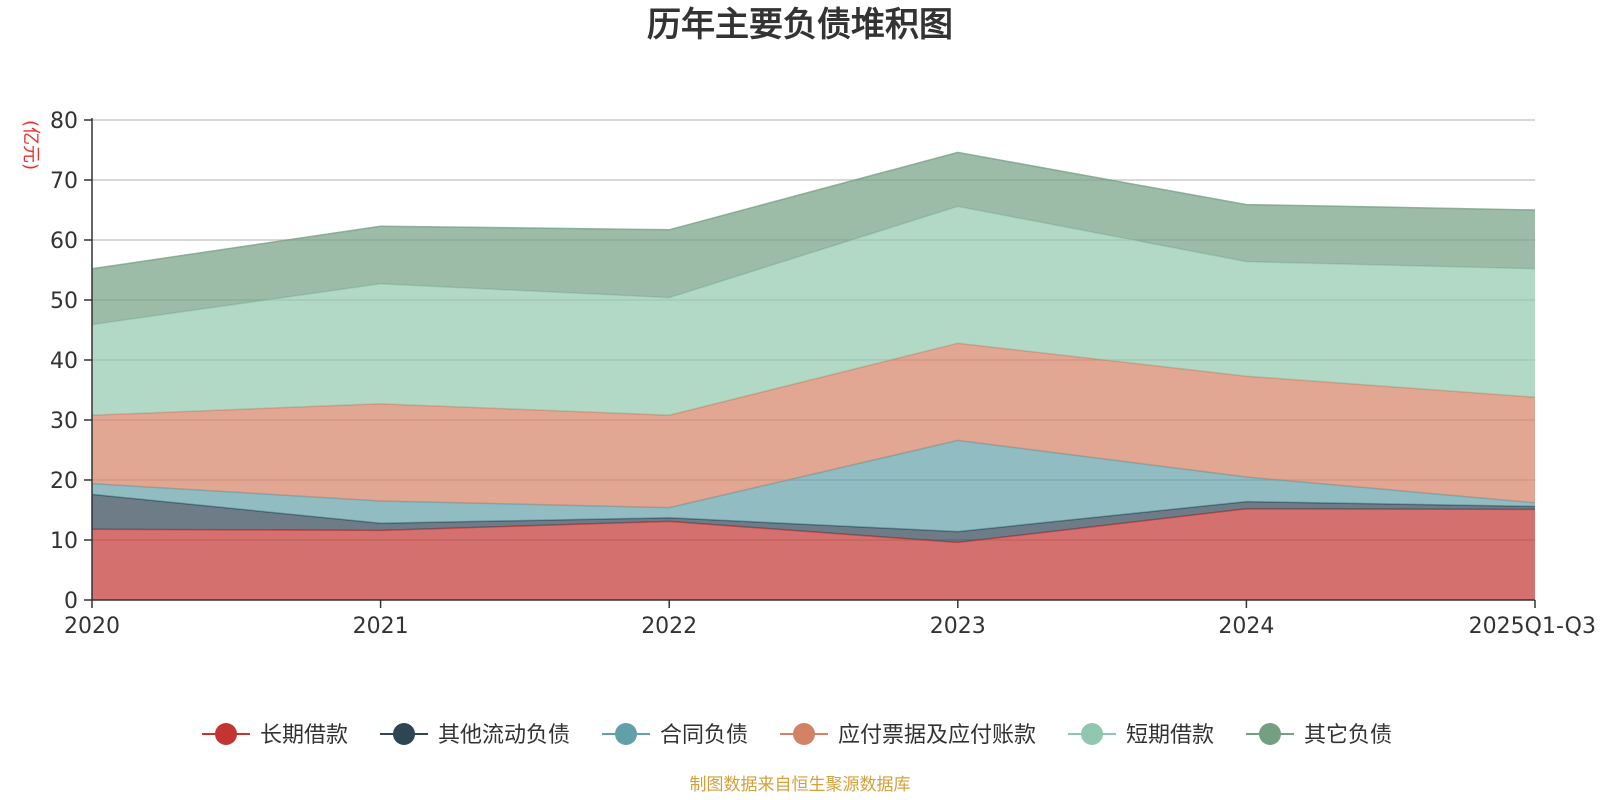 The height and width of the screenshot is (800, 1600). I want to click on legend-label: 其它负债, so click(1348, 735).